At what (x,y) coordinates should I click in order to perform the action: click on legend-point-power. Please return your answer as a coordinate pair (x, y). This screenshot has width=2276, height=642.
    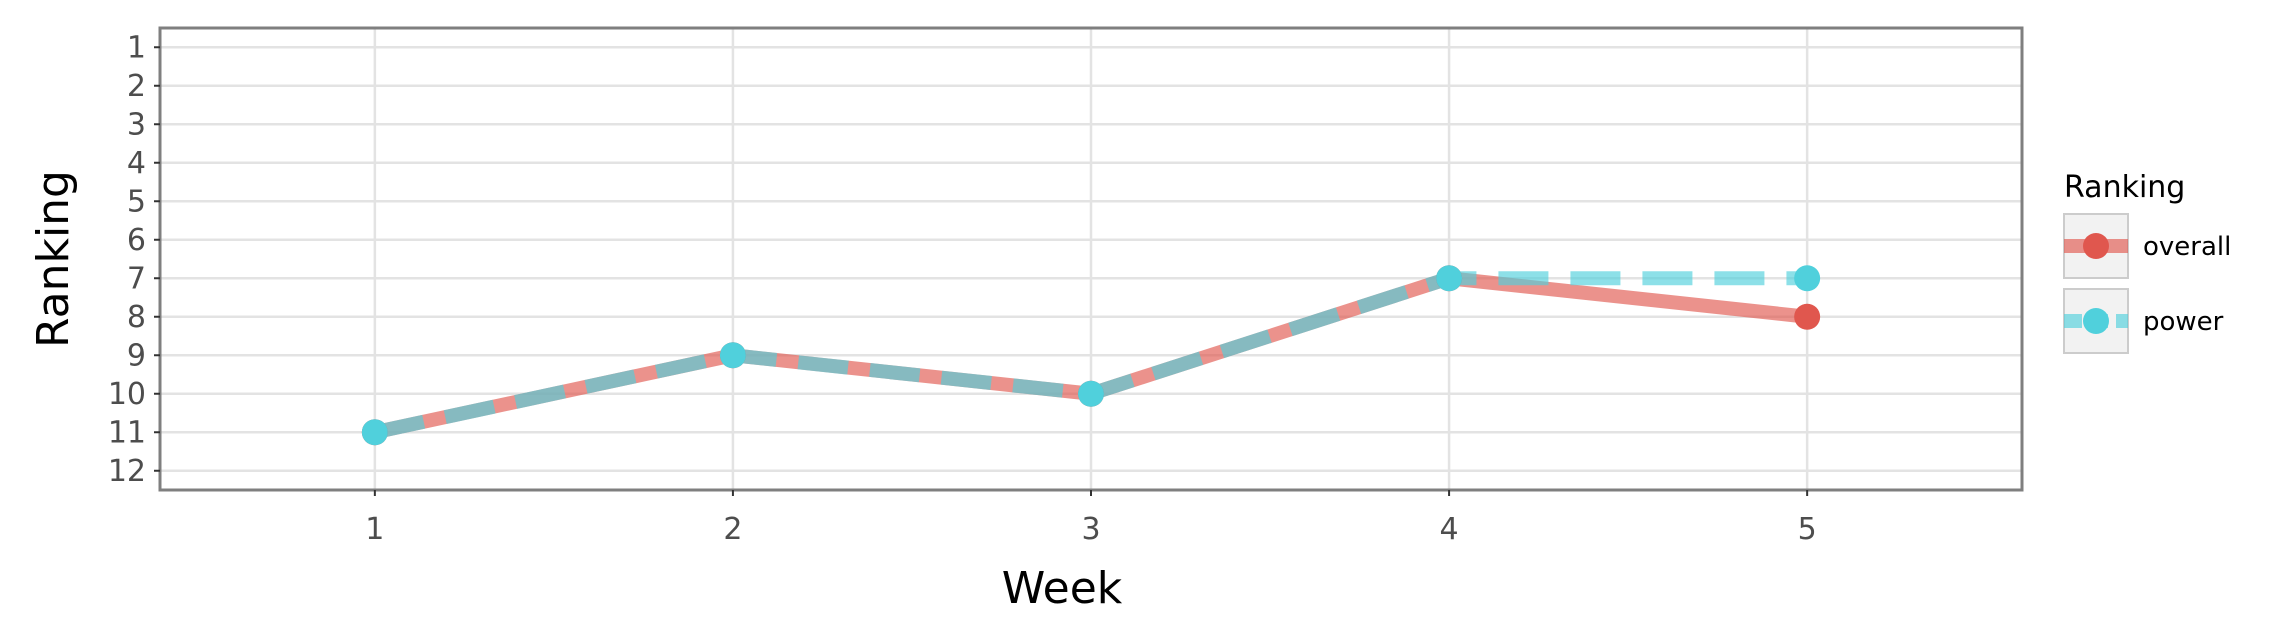
    Looking at the image, I should click on (2096, 321).